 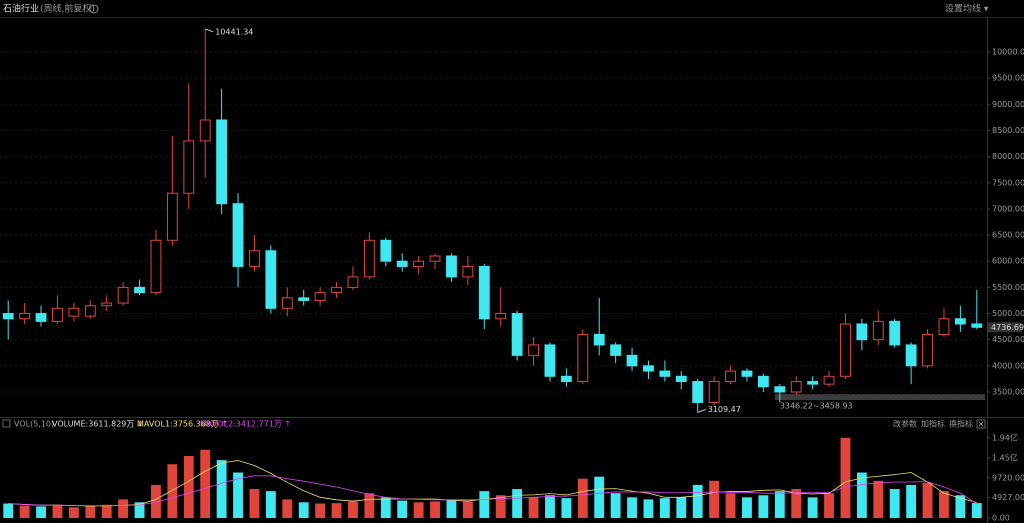 I want to click on y-tick-label: 9000.00, so click(x=1008, y=104).